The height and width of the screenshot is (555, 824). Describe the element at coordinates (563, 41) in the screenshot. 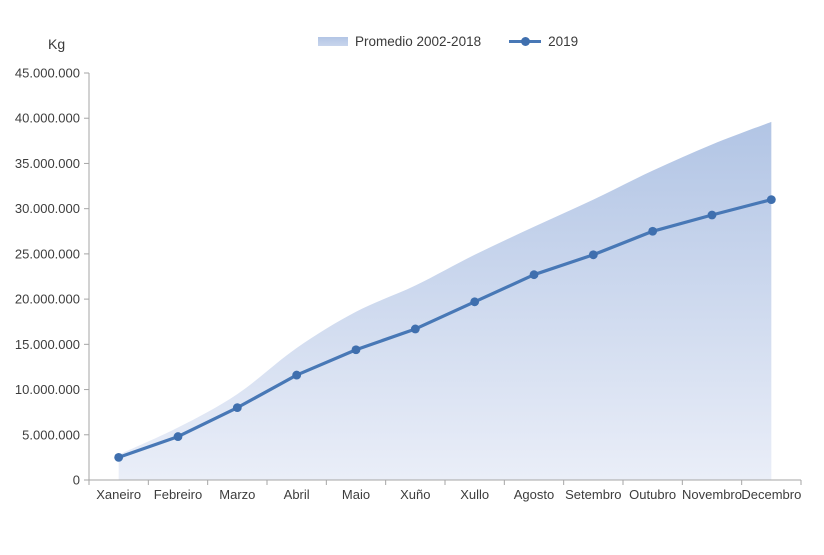

I see `legend-label-2019: 2019` at that location.